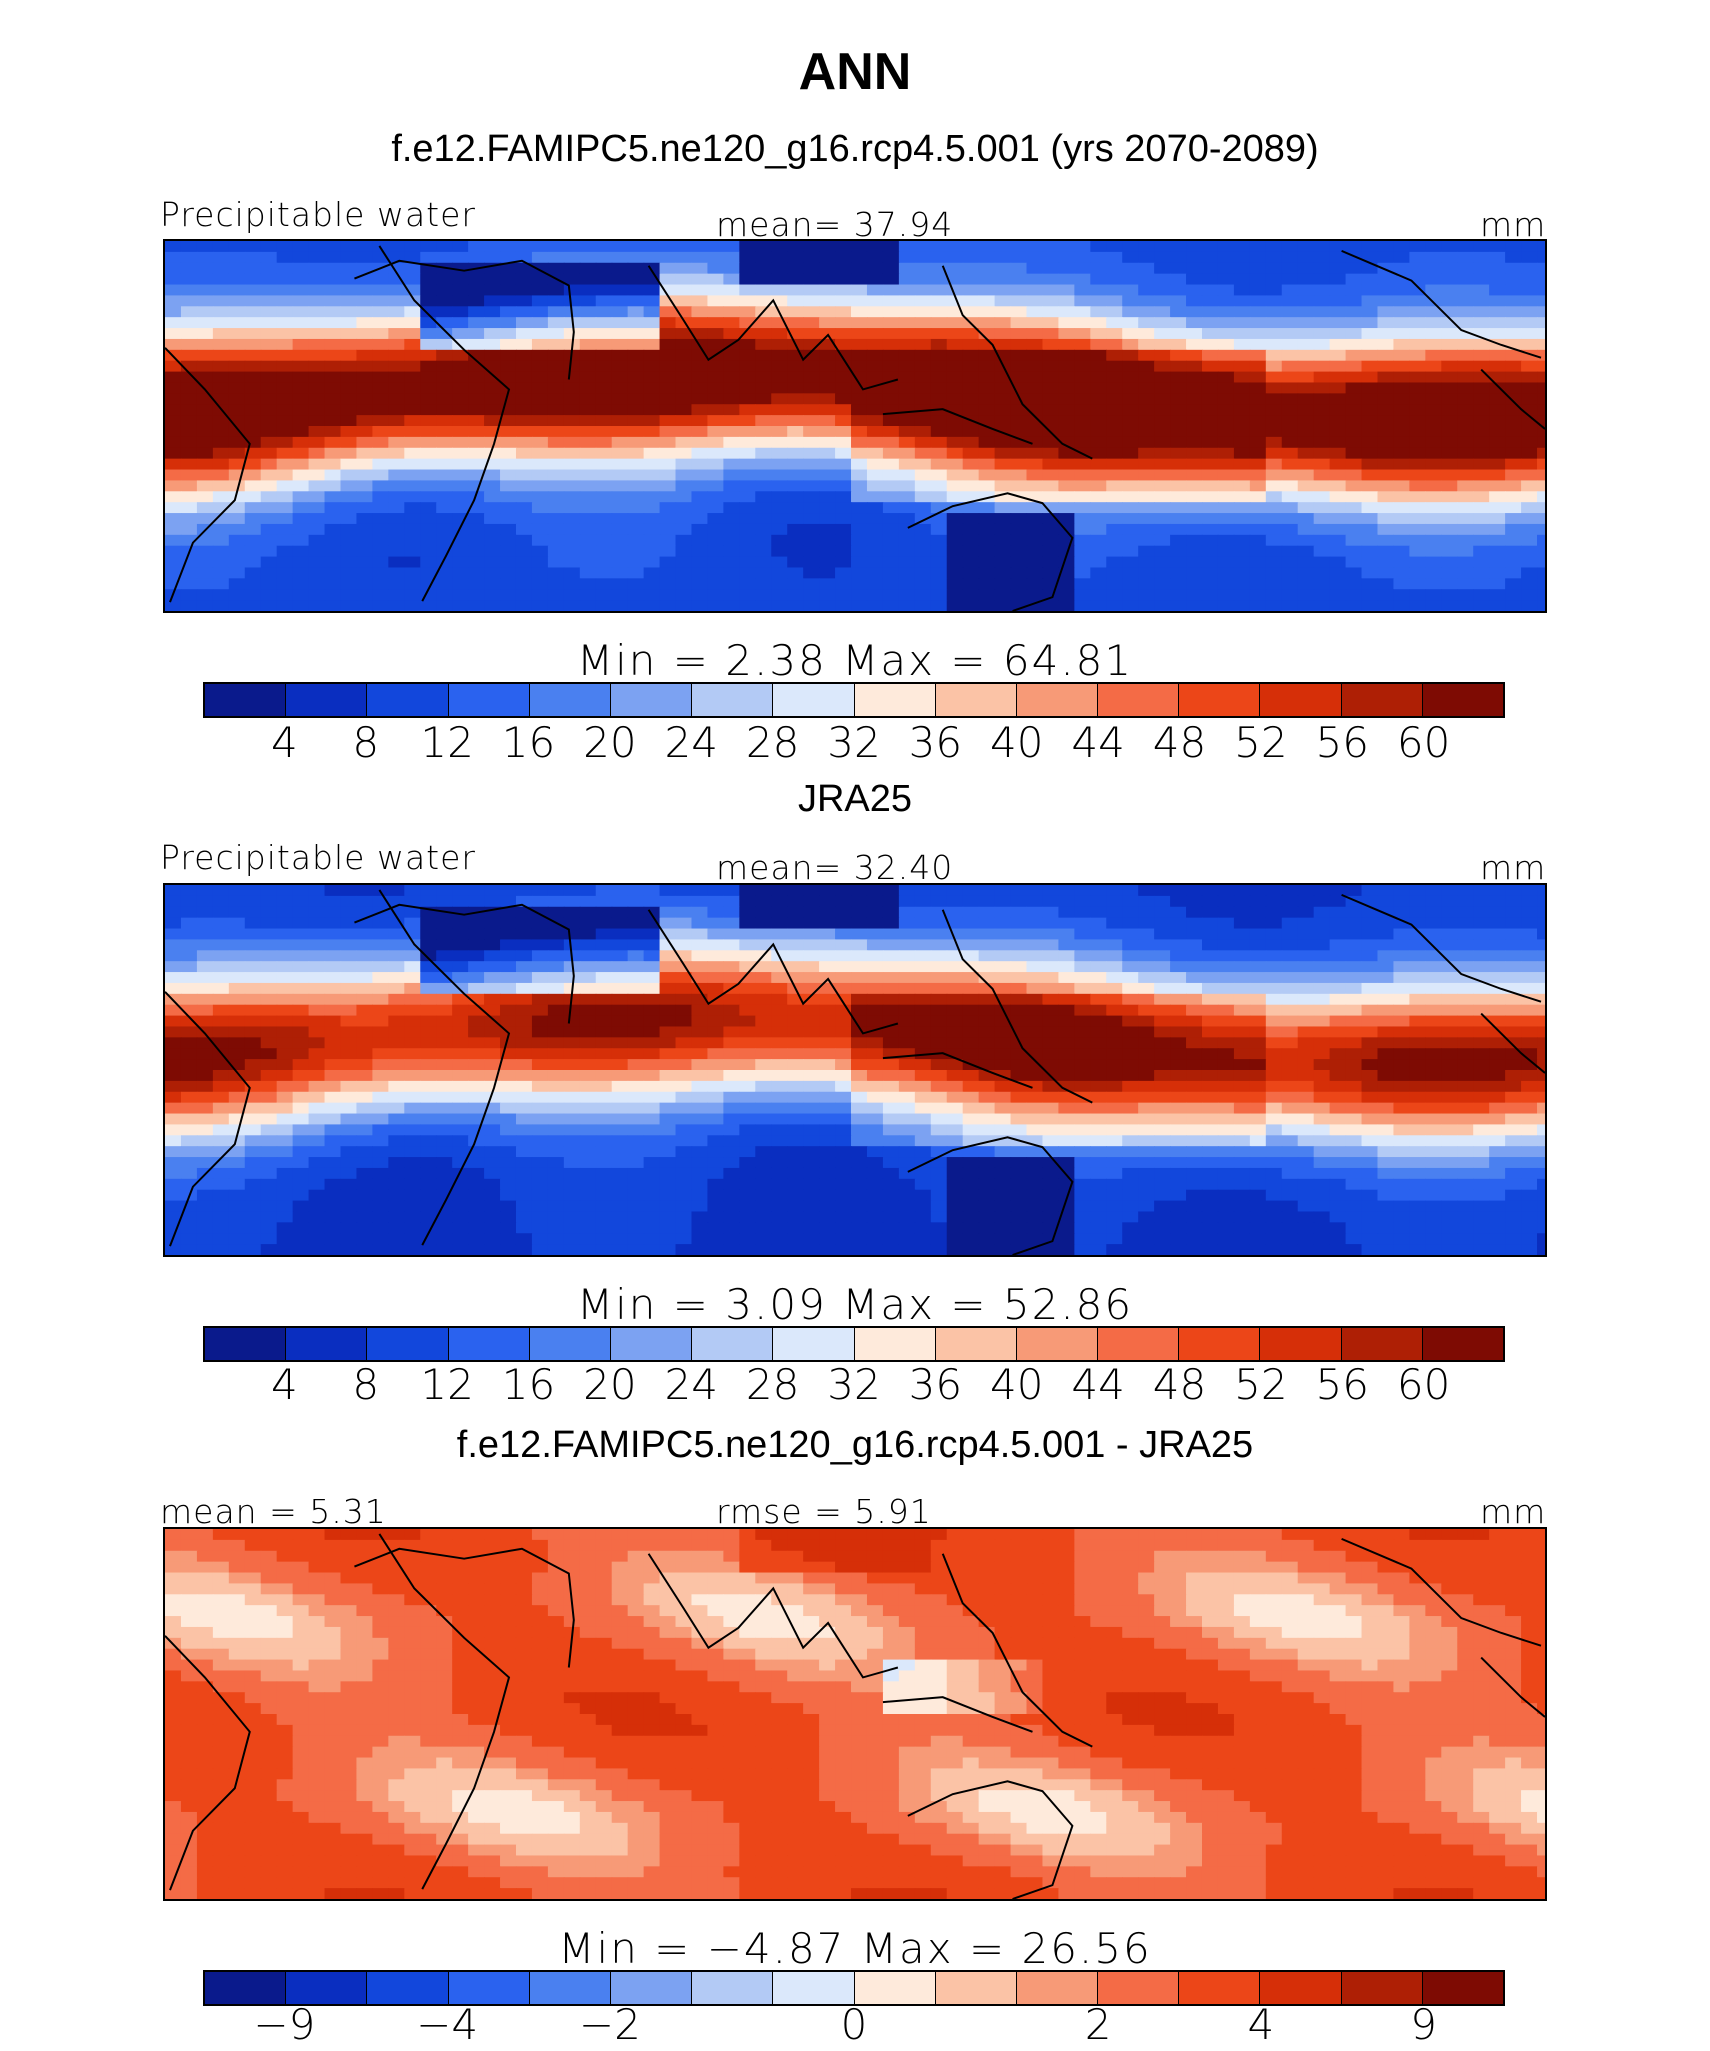 The width and height of the screenshot is (1710, 2051). Describe the element at coordinates (318, 214) in the screenshot. I see `panel-1-variable-label: Precipitable water` at that location.